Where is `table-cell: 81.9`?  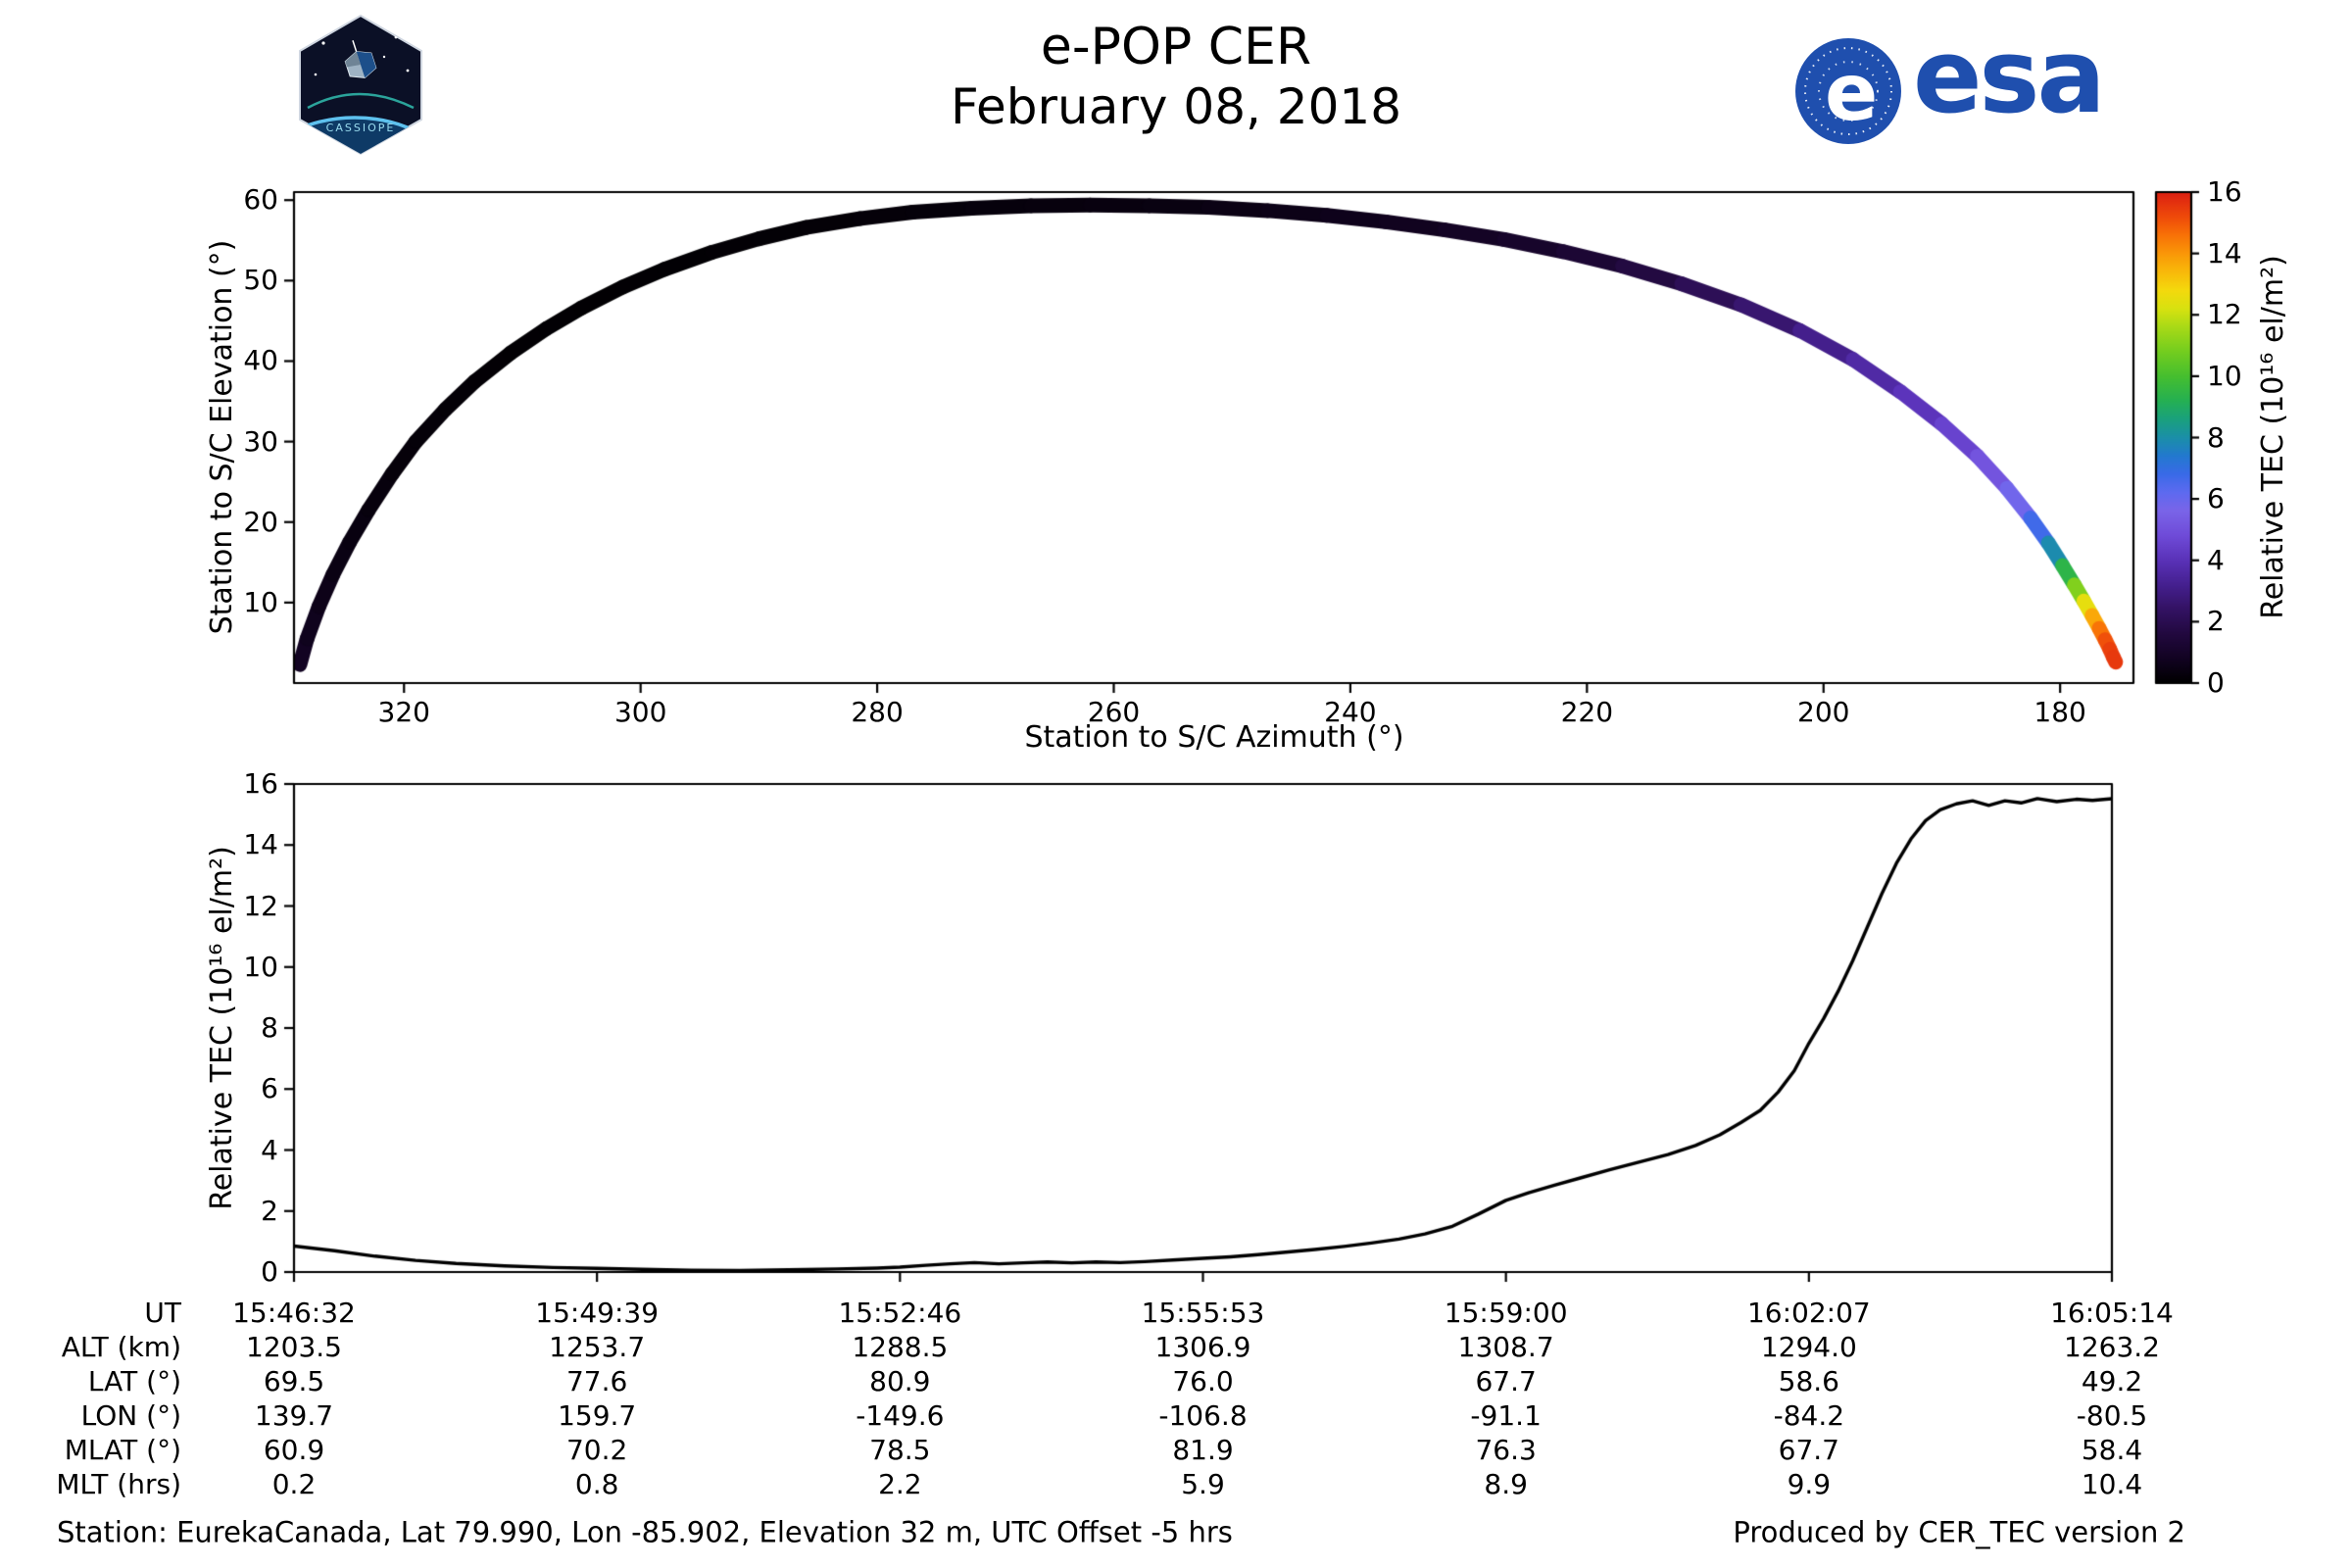 table-cell: 81.9 is located at coordinates (1203, 1450).